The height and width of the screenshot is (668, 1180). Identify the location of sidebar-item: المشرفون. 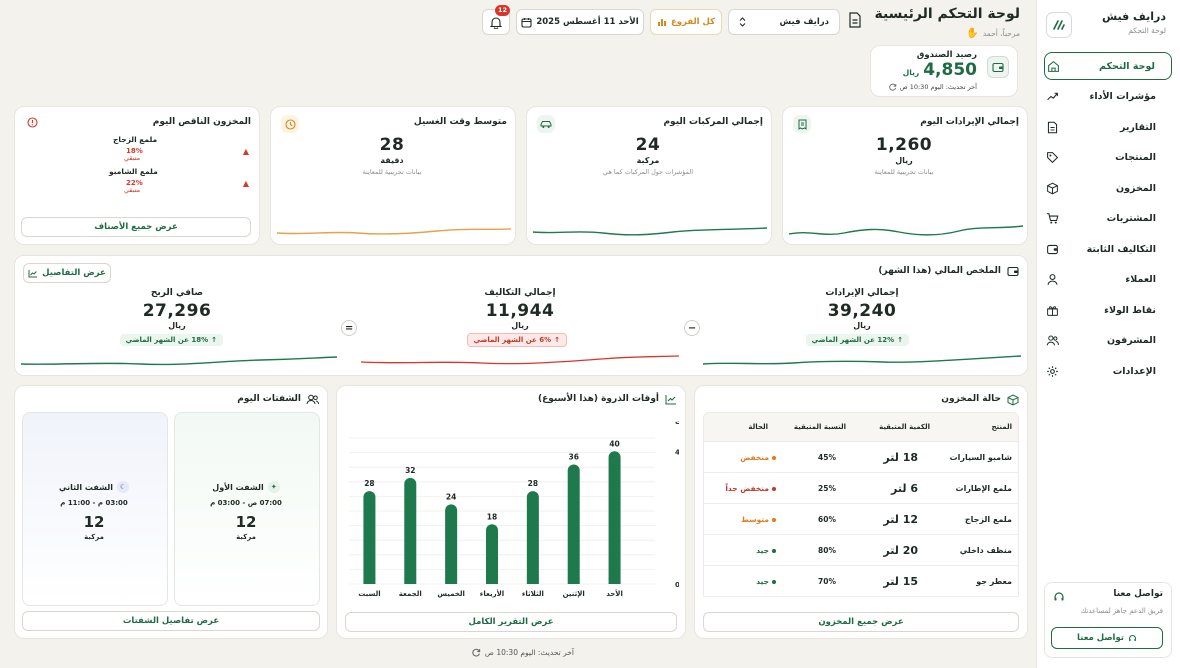
(1108, 341).